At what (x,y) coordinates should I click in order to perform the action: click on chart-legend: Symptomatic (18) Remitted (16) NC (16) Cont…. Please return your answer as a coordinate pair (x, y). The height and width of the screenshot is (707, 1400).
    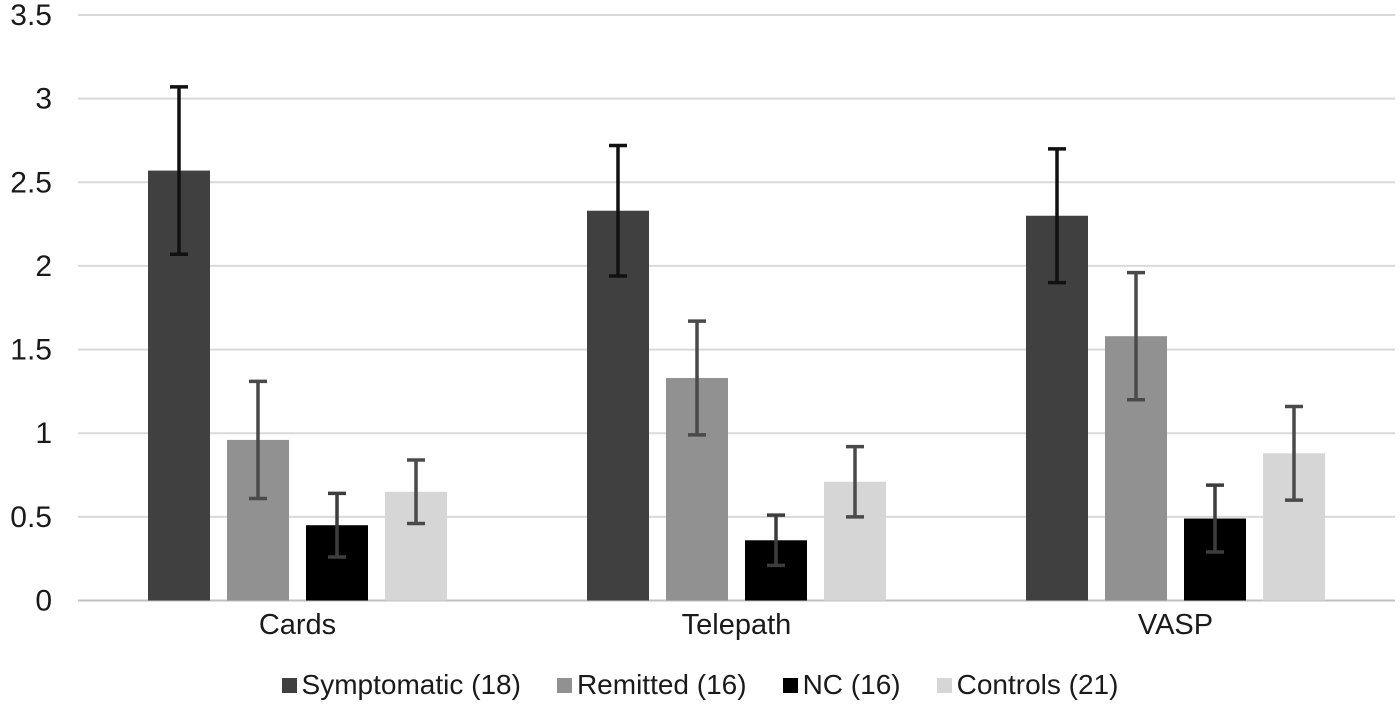
    Looking at the image, I should click on (700, 685).